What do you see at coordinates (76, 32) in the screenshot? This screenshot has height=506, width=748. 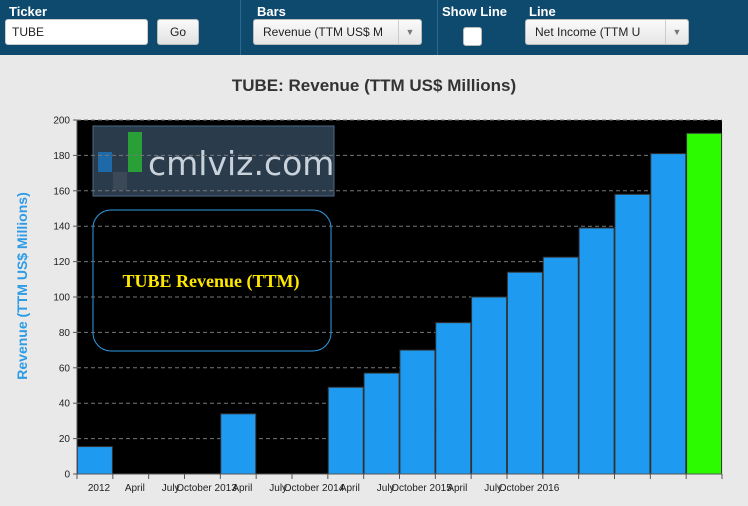 I see `ticker-input` at bounding box center [76, 32].